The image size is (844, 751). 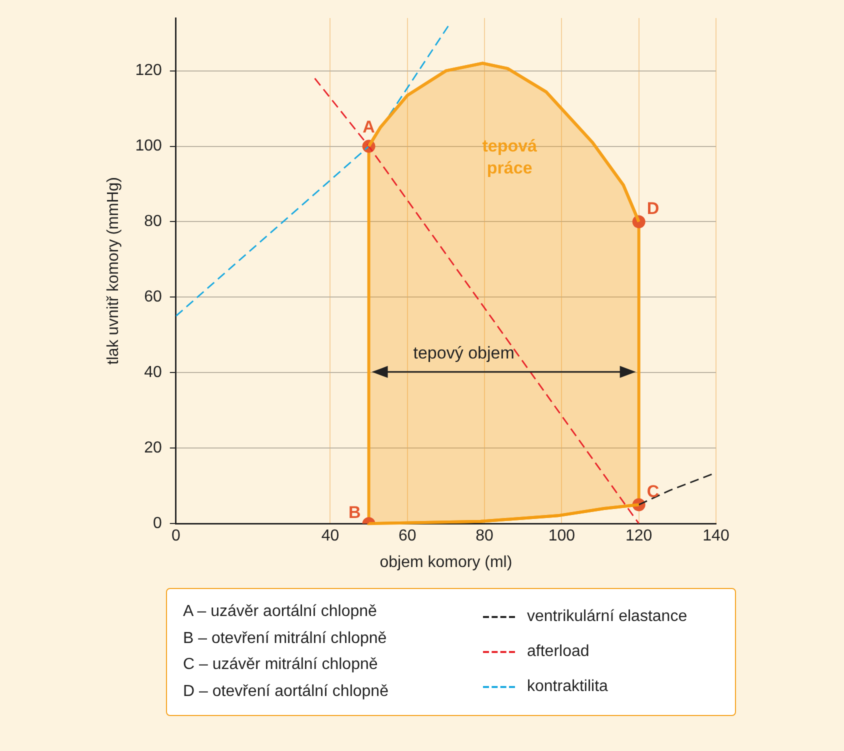 What do you see at coordinates (716, 536) in the screenshot?
I see `x-tick-label: 140` at bounding box center [716, 536].